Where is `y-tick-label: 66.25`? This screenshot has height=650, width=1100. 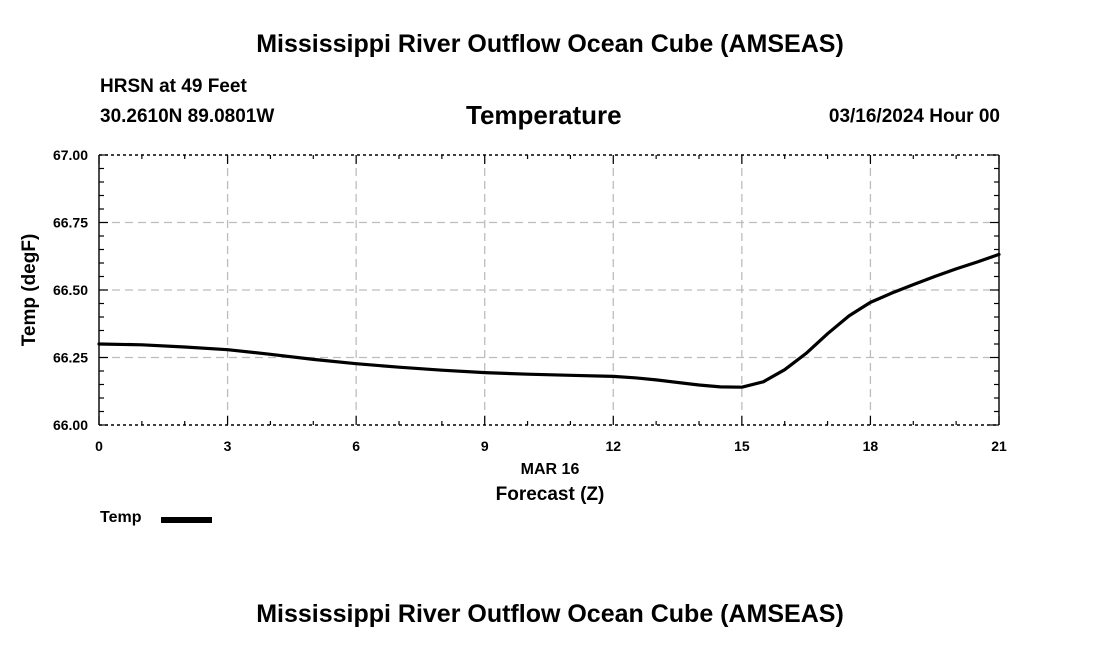 y-tick-label: 66.25 is located at coordinates (70, 358).